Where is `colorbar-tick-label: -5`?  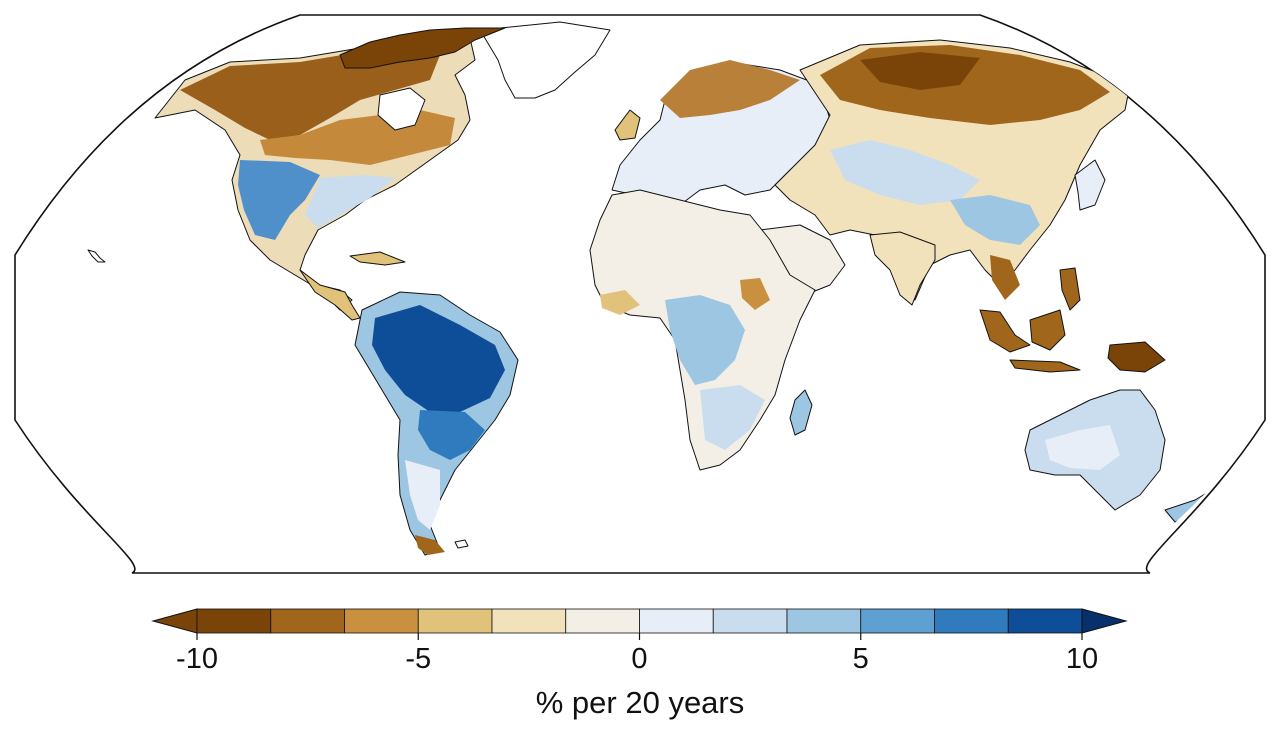 colorbar-tick-label: -5 is located at coordinates (418, 659).